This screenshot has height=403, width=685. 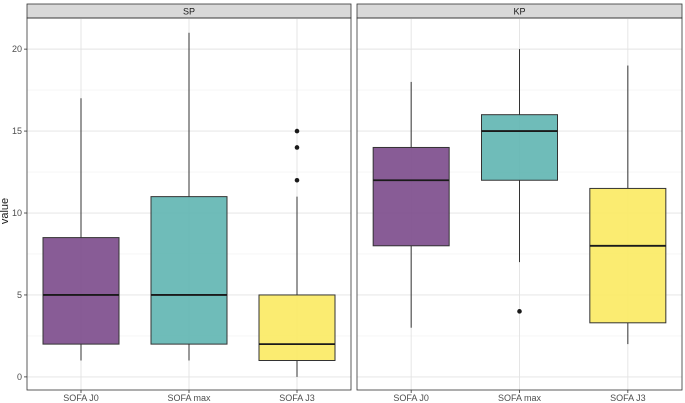 What do you see at coordinates (17, 213) in the screenshot?
I see `y-tick-label: 10` at bounding box center [17, 213].